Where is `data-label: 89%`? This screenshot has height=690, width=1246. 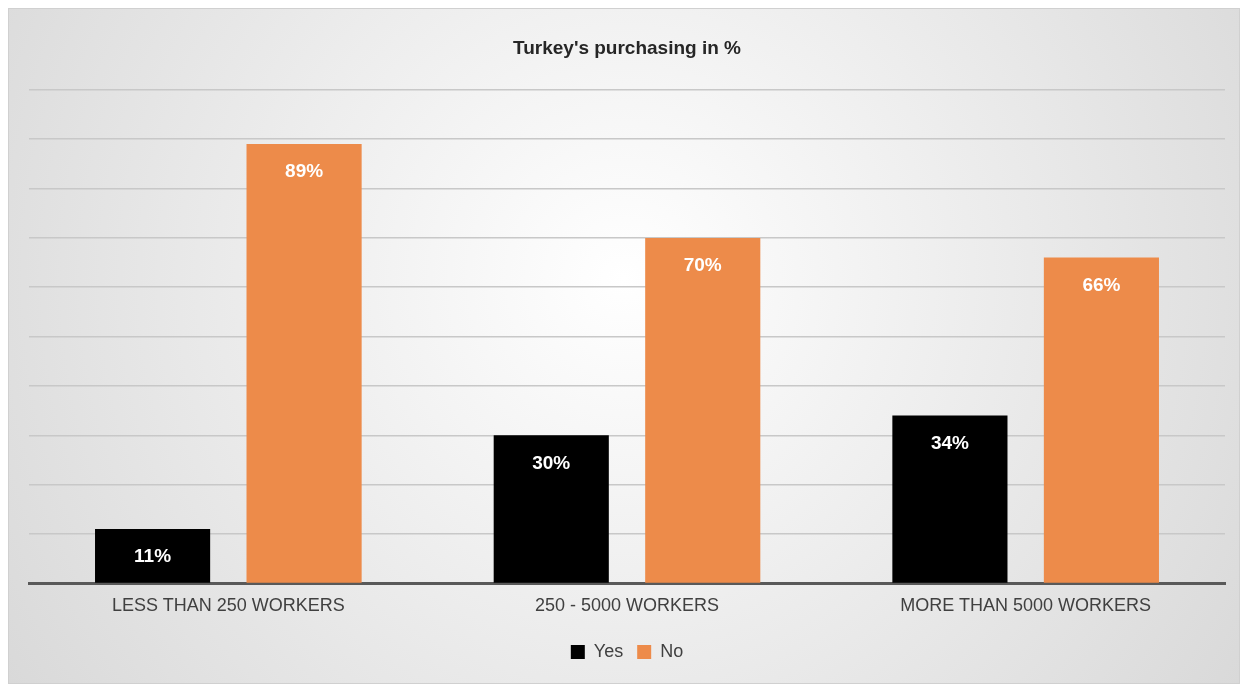 data-label: 89% is located at coordinates (304, 171).